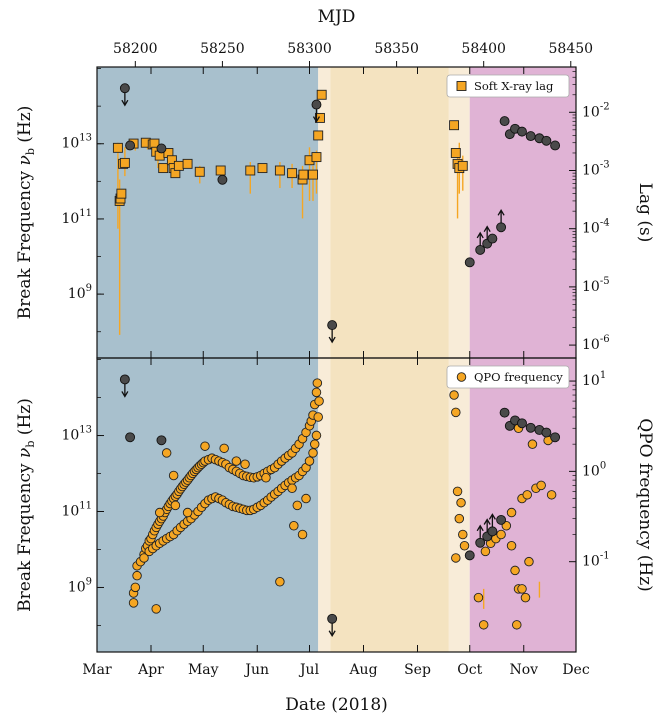 The image size is (668, 719). I want to click on y2-tick-label: 10⁻⁴, so click(596, 227).